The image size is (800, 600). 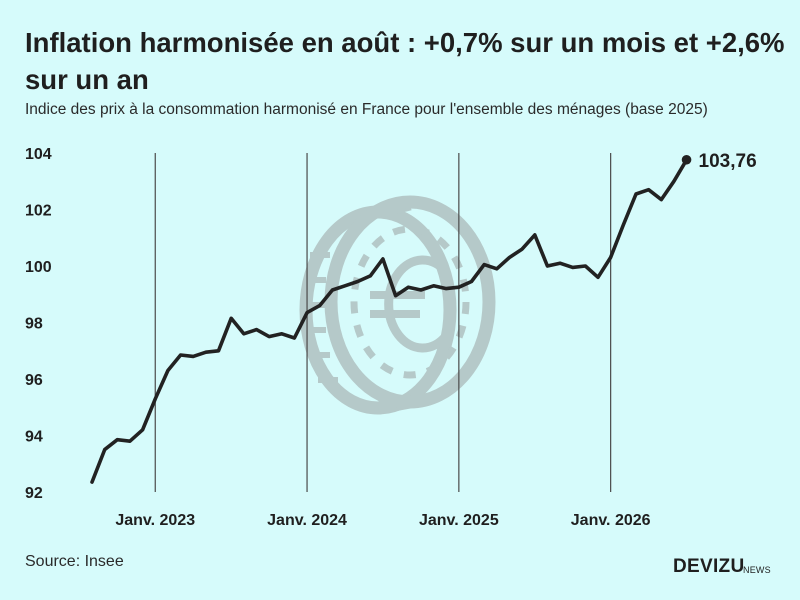 What do you see at coordinates (34, 324) in the screenshot?
I see `y-tick-label: 98` at bounding box center [34, 324].